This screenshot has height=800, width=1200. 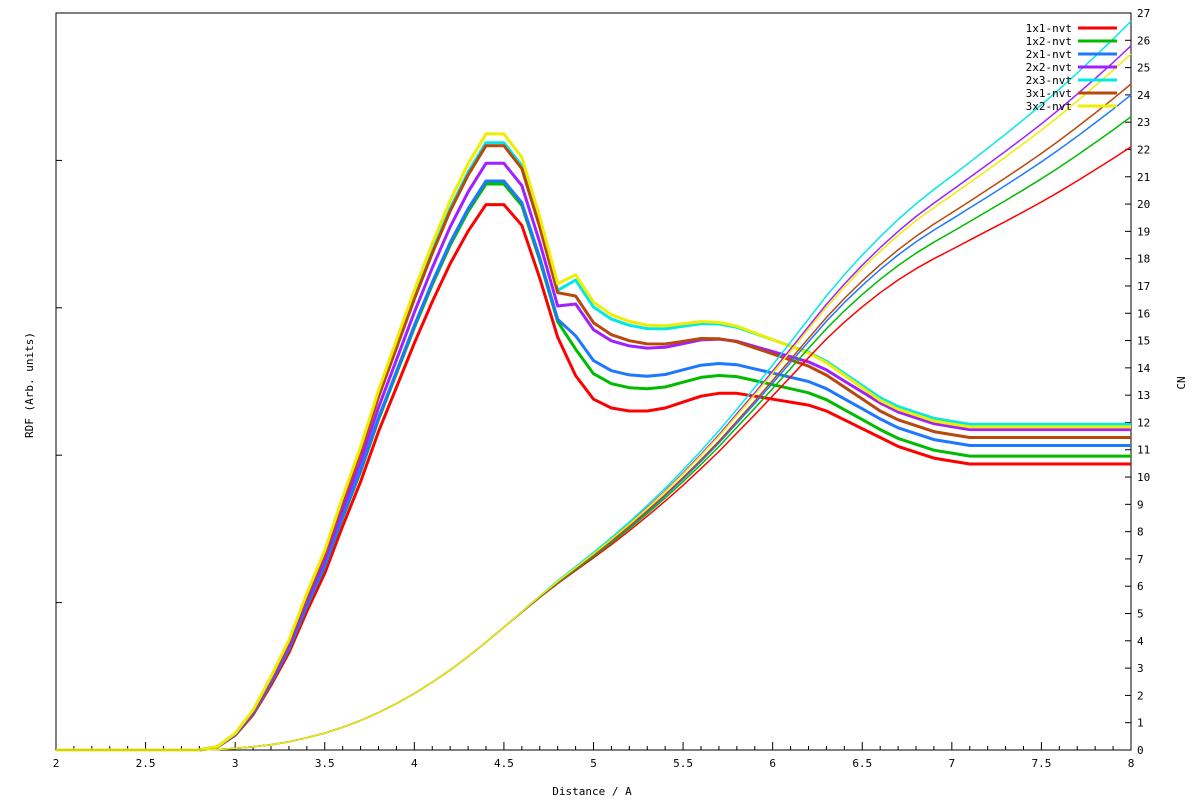 What do you see at coordinates (1143, 40) in the screenshot?
I see `right-tick-label: 26` at bounding box center [1143, 40].